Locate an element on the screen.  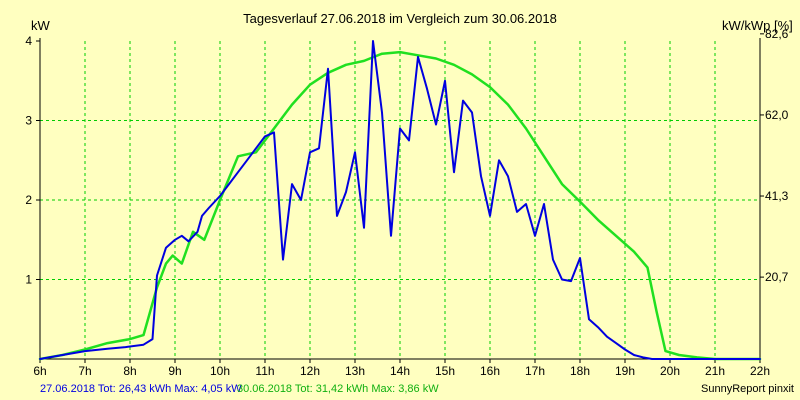
x-tick-label: 6h is located at coordinates (39, 371).